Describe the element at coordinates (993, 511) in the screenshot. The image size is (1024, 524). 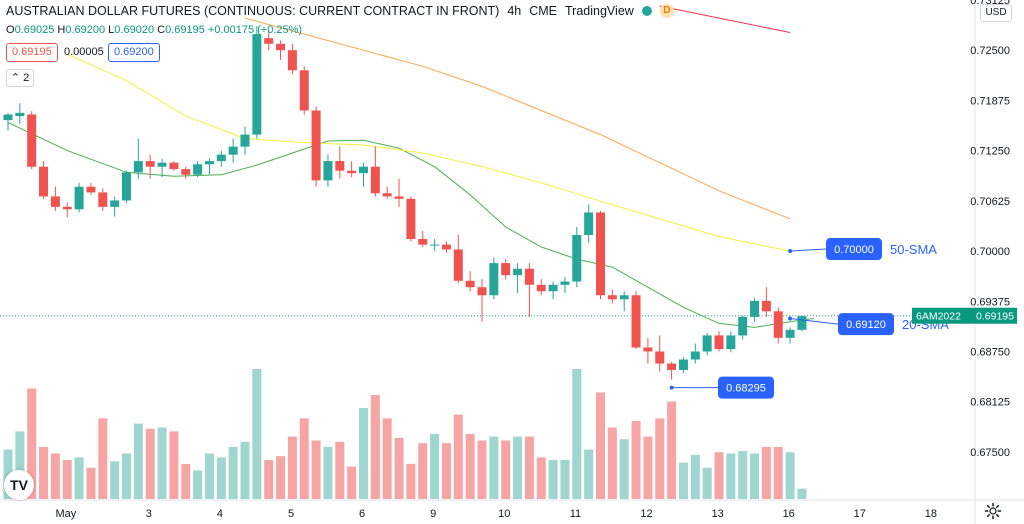
I see `gear-icon` at that location.